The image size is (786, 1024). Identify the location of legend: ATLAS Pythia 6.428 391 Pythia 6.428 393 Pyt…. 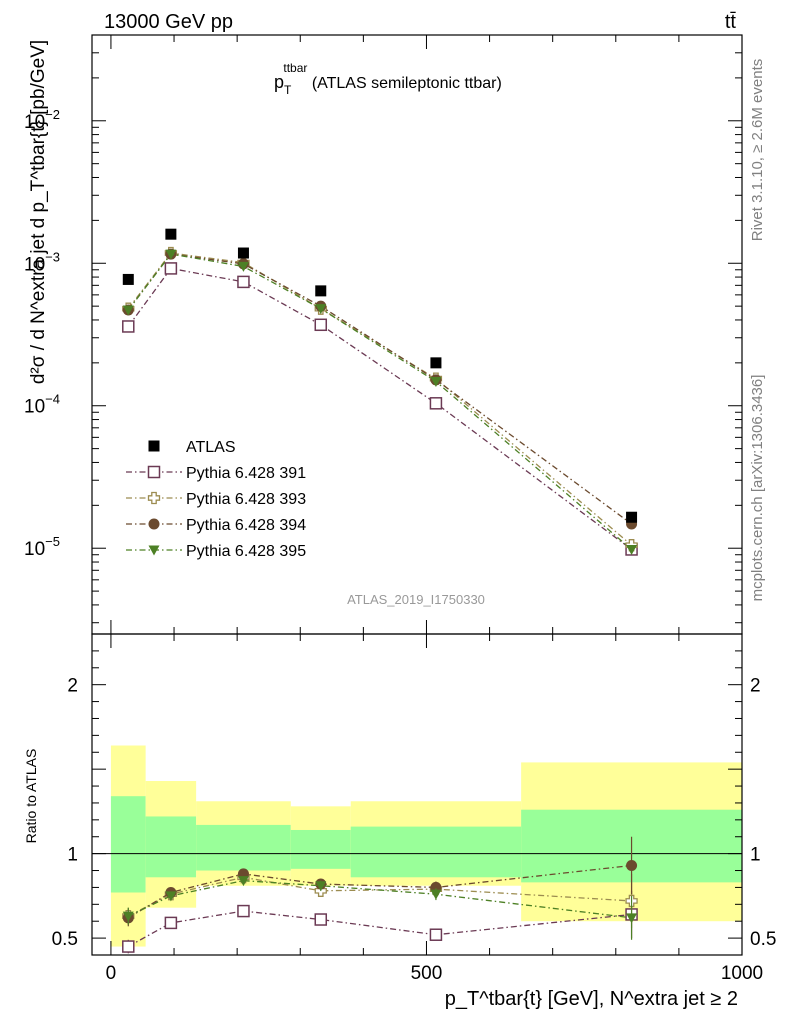
(216, 499).